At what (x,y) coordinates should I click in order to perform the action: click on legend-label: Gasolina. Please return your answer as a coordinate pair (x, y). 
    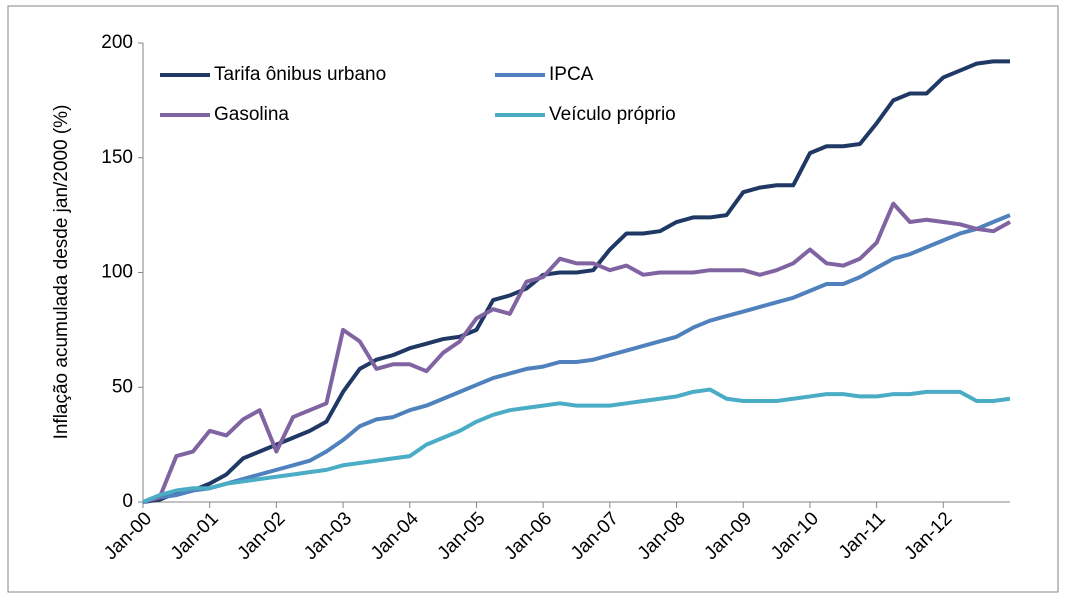
    Looking at the image, I should click on (251, 114).